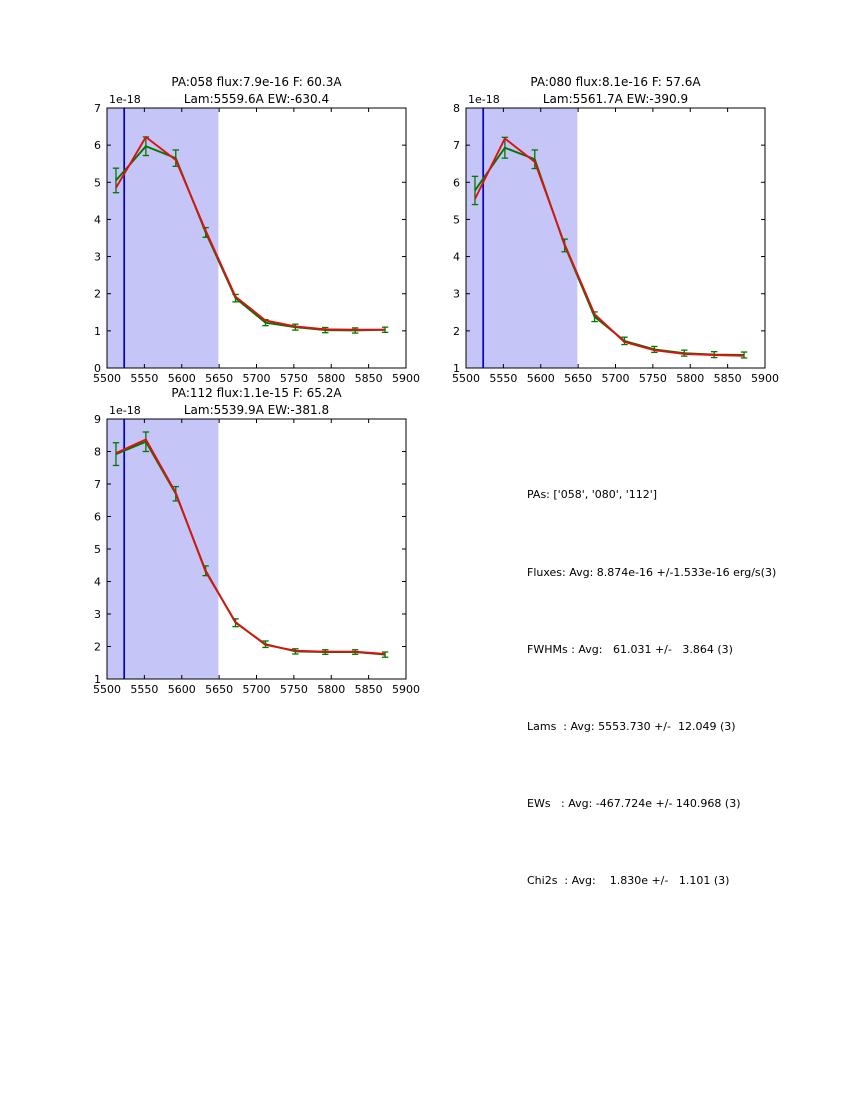 The image size is (850, 1100). I want to click on y-tick-label: 9, so click(97, 419).